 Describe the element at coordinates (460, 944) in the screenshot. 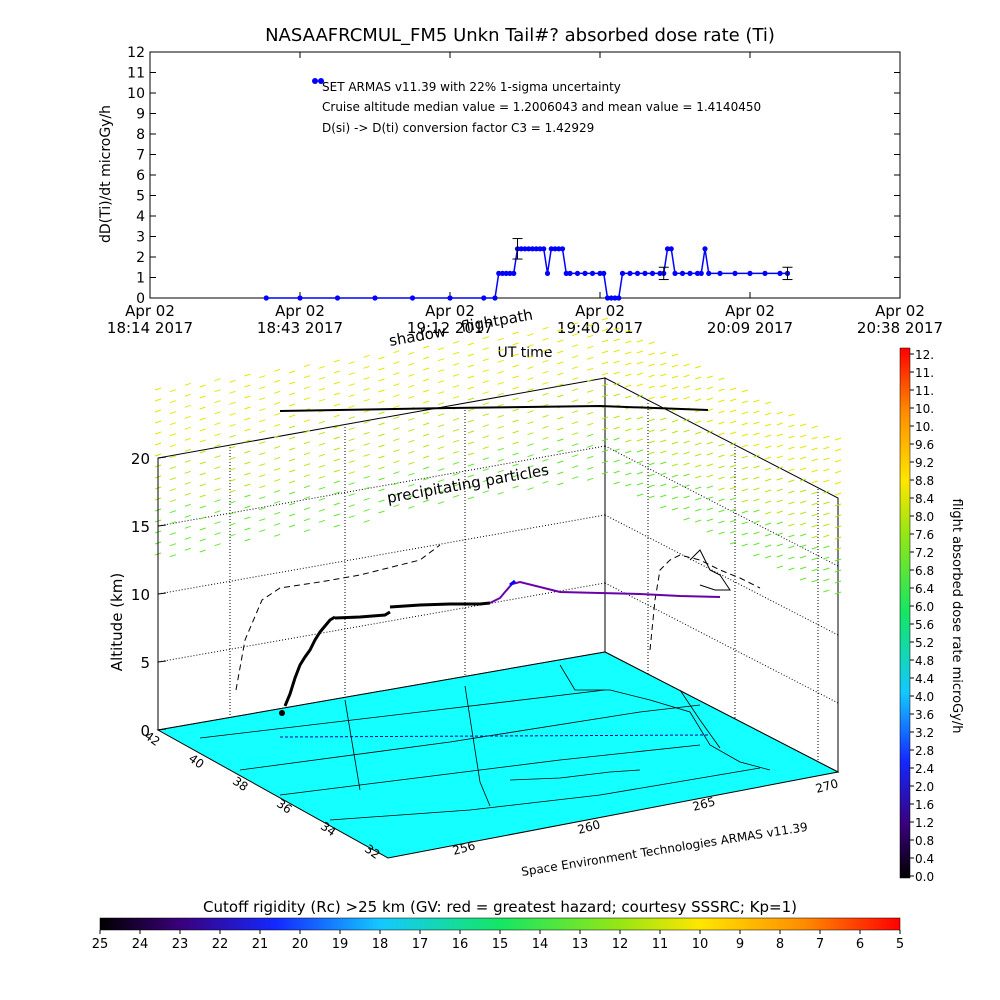

I see `rigidity-colorbar-tick-label: 16` at that location.